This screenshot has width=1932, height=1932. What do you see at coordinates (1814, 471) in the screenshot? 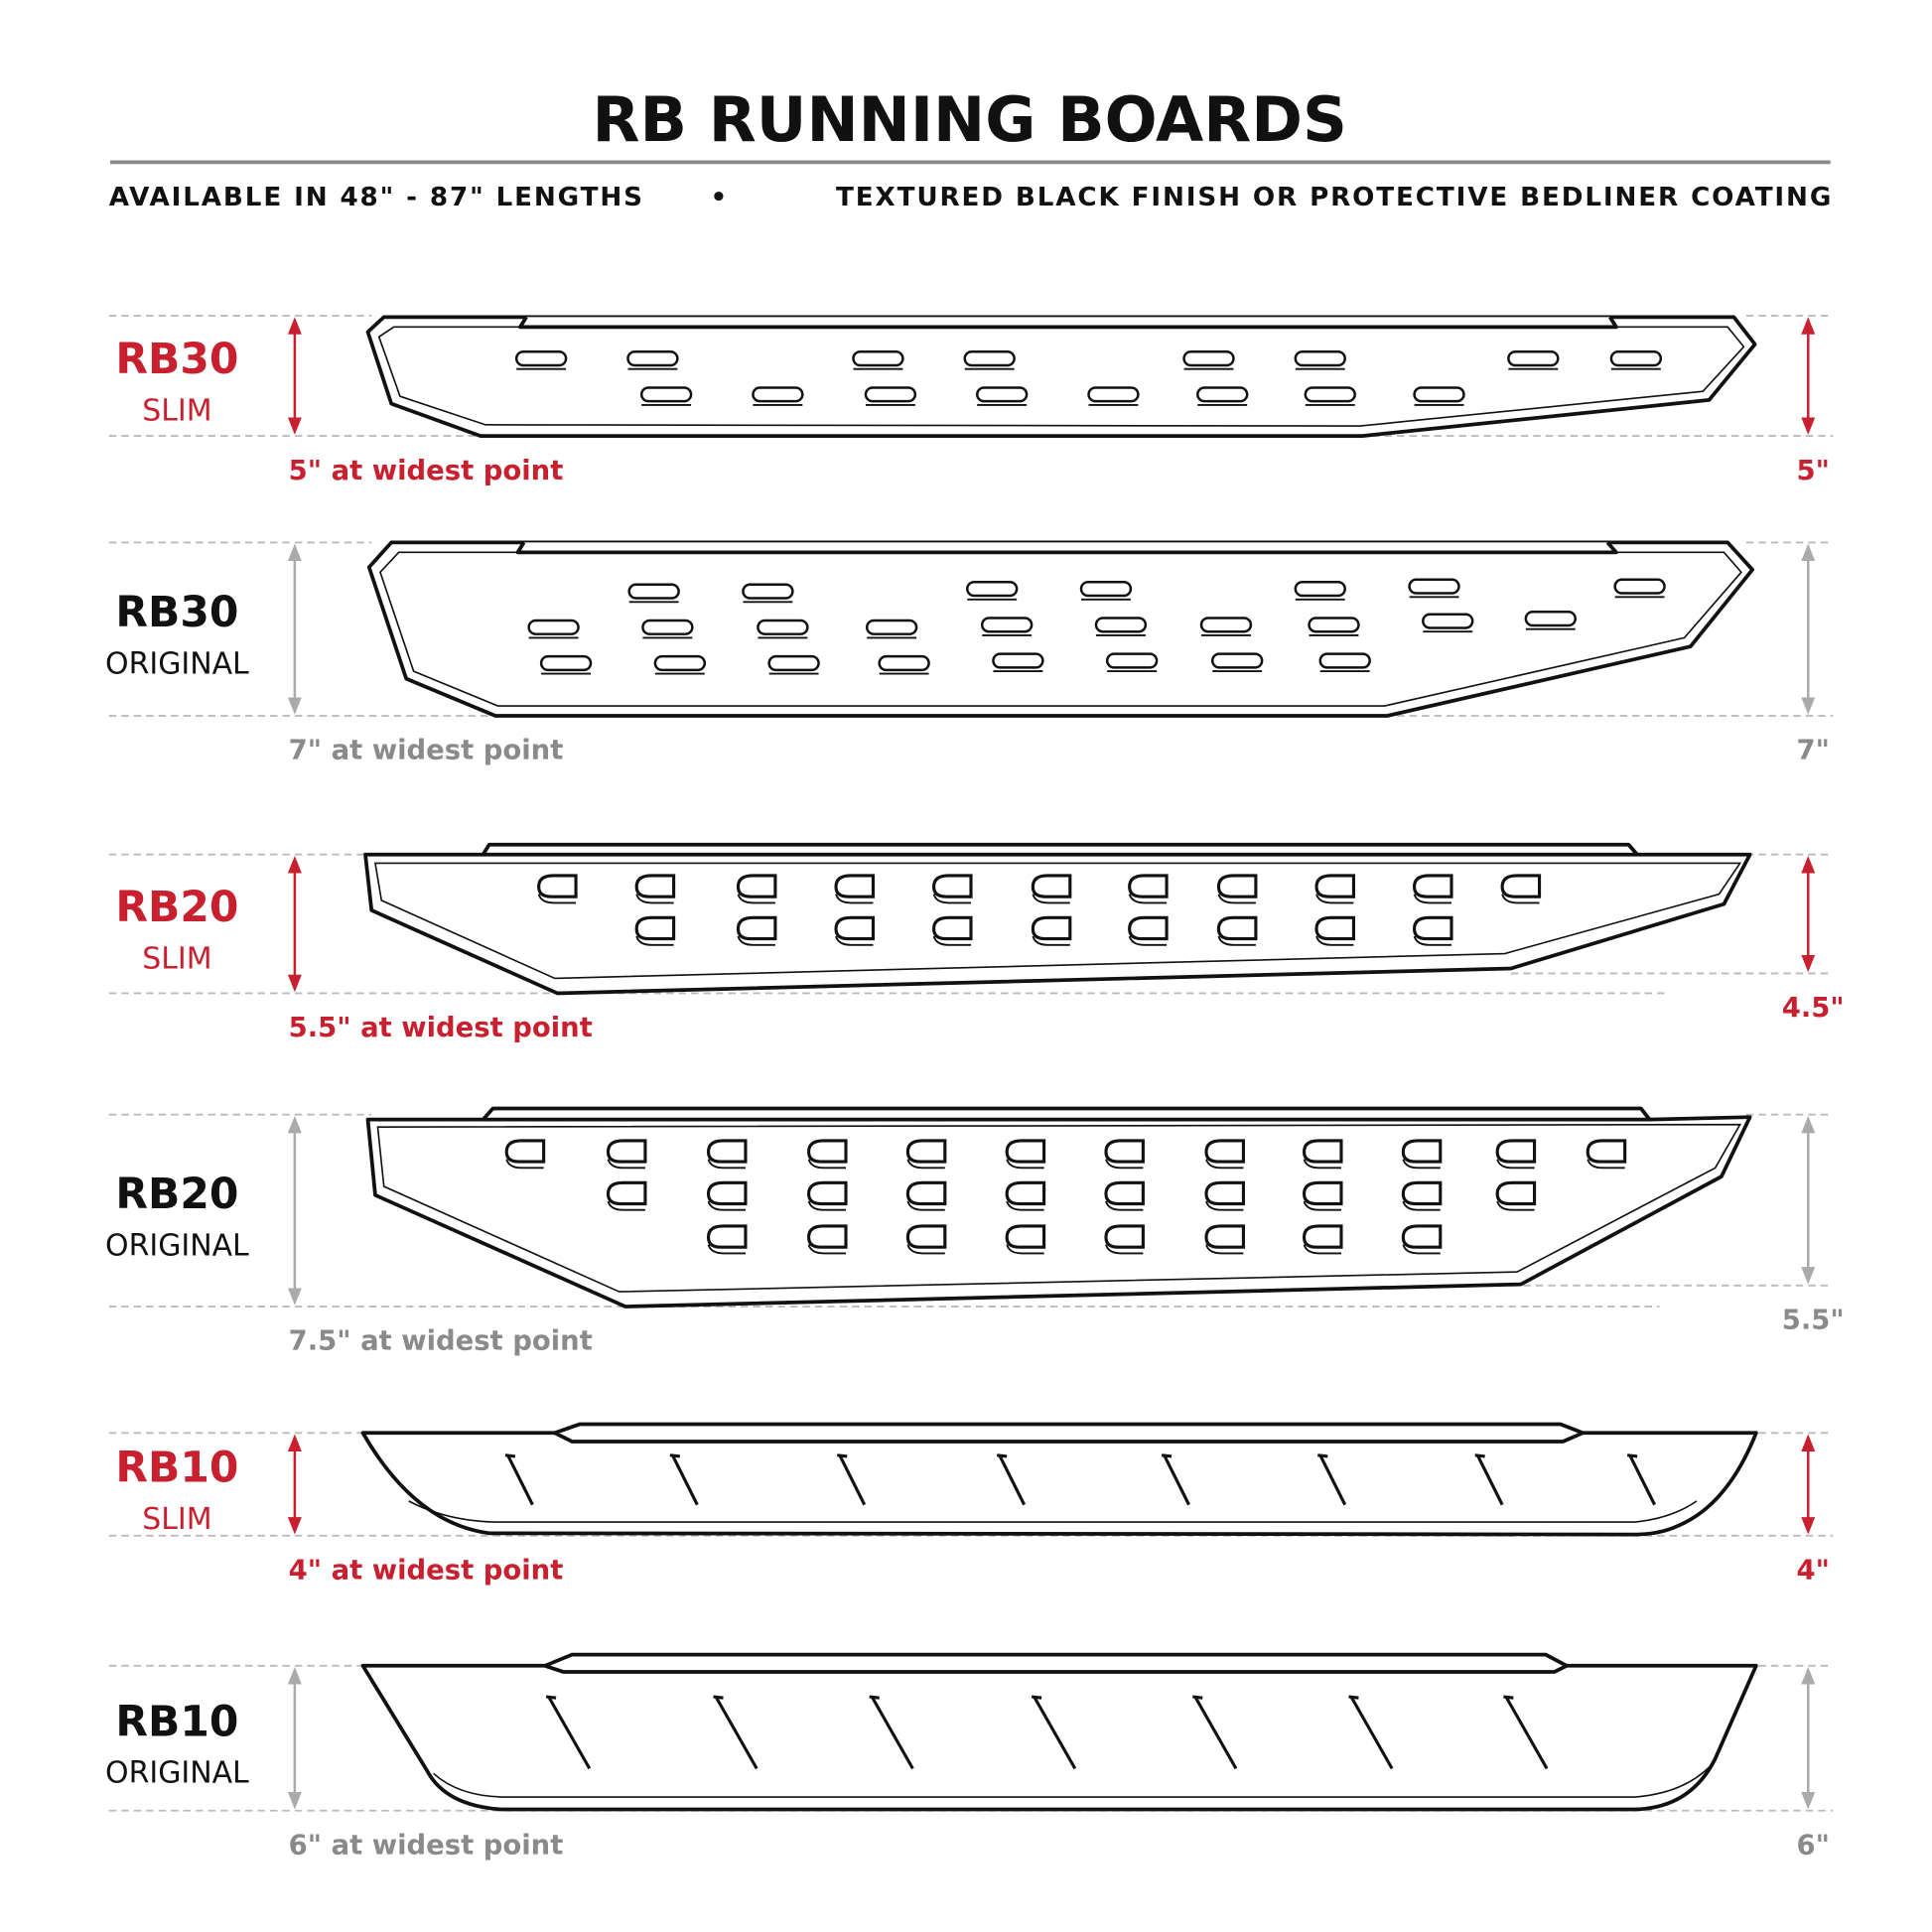
I see `right-dimension-label: 5"` at bounding box center [1814, 471].